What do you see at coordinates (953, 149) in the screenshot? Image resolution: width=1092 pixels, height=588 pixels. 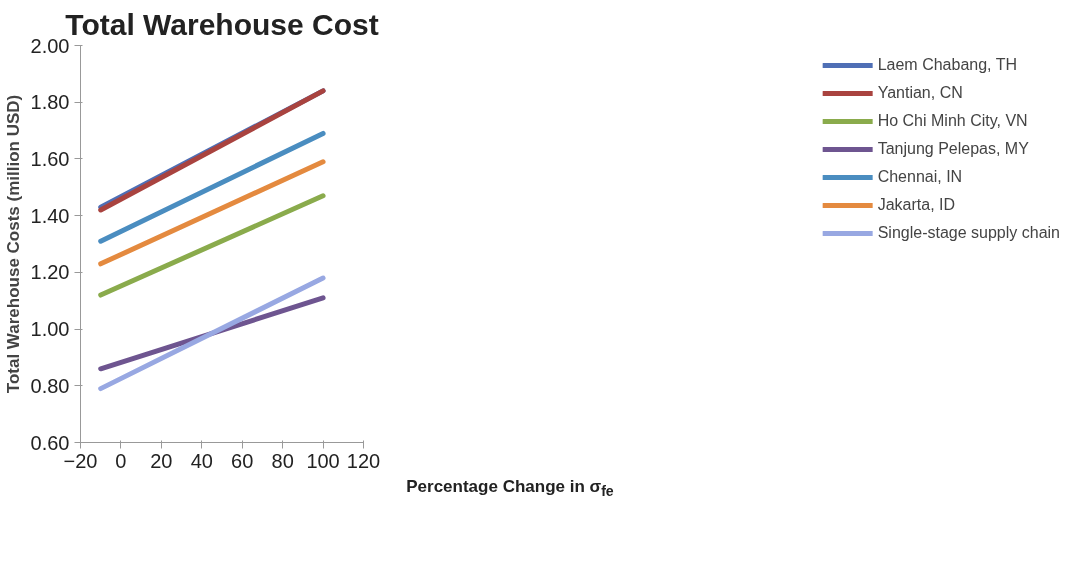 I see `legend-label: Tanjung Pelepas, MY` at bounding box center [953, 149].